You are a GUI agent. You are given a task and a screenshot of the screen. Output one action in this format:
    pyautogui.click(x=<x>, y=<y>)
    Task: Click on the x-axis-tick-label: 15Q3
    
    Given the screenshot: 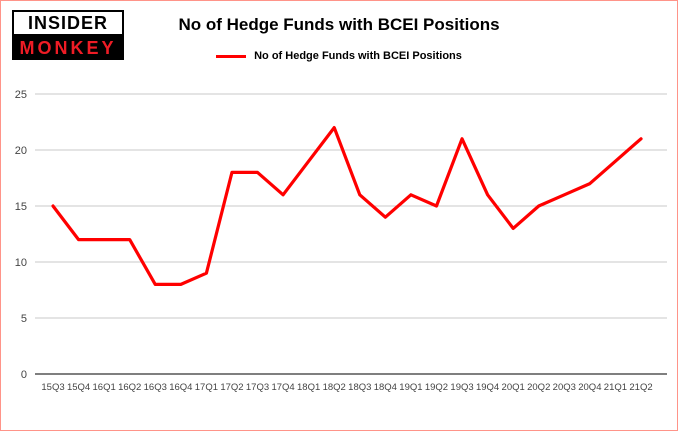 What is the action you would take?
    pyautogui.click(x=52, y=387)
    